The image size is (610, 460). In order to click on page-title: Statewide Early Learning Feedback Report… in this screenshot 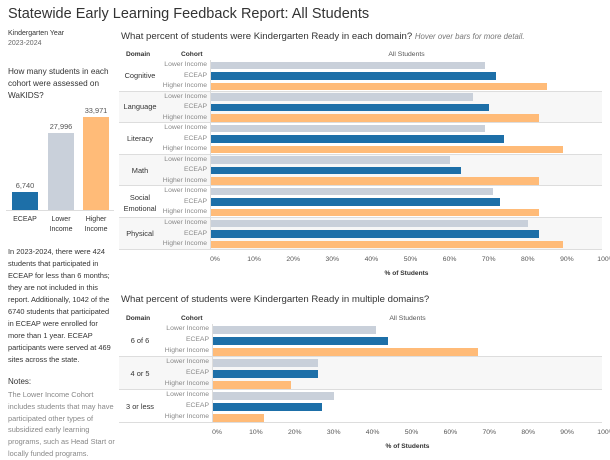, I will do `click(189, 14)`.